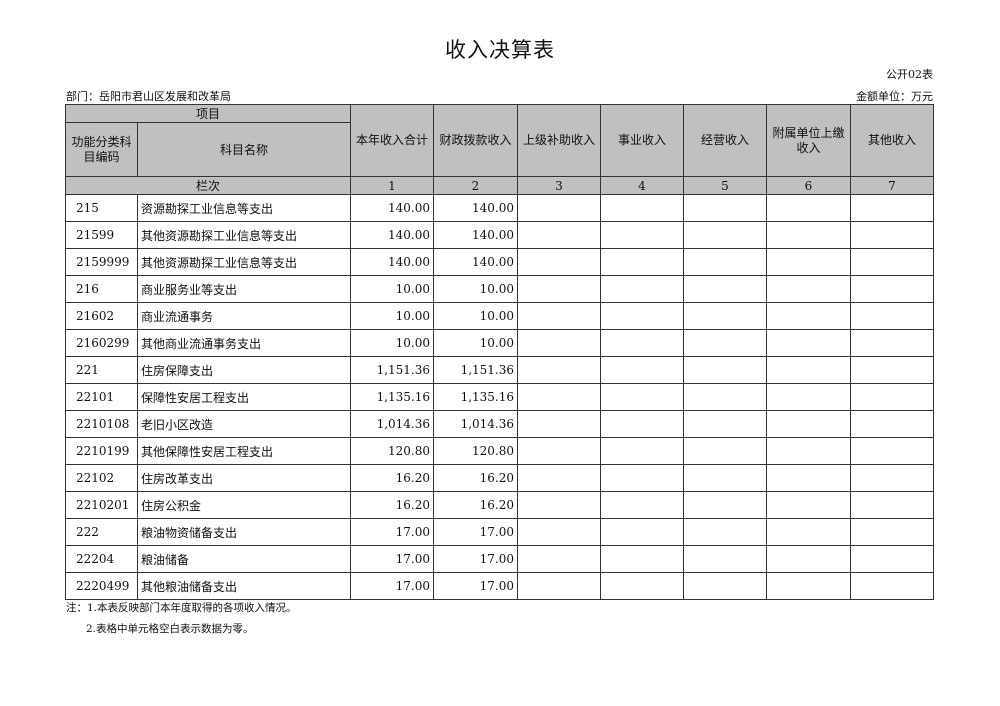 This screenshot has width=1000, height=706. I want to click on cell-total: 120.80, so click(392, 451).